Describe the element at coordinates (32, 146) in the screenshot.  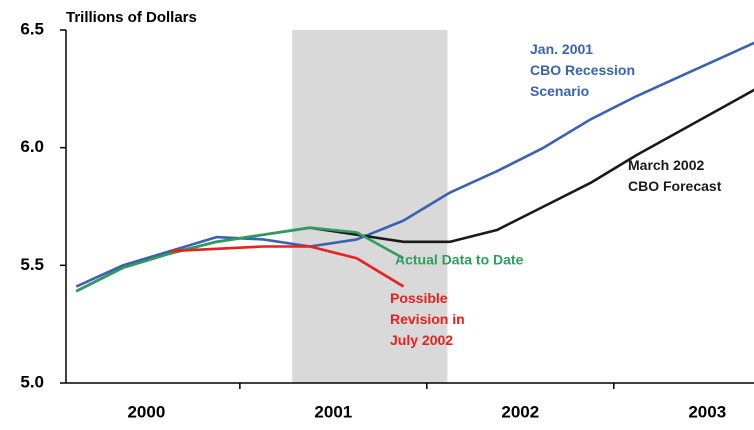
I see `y-tick-label: 6.0` at that location.